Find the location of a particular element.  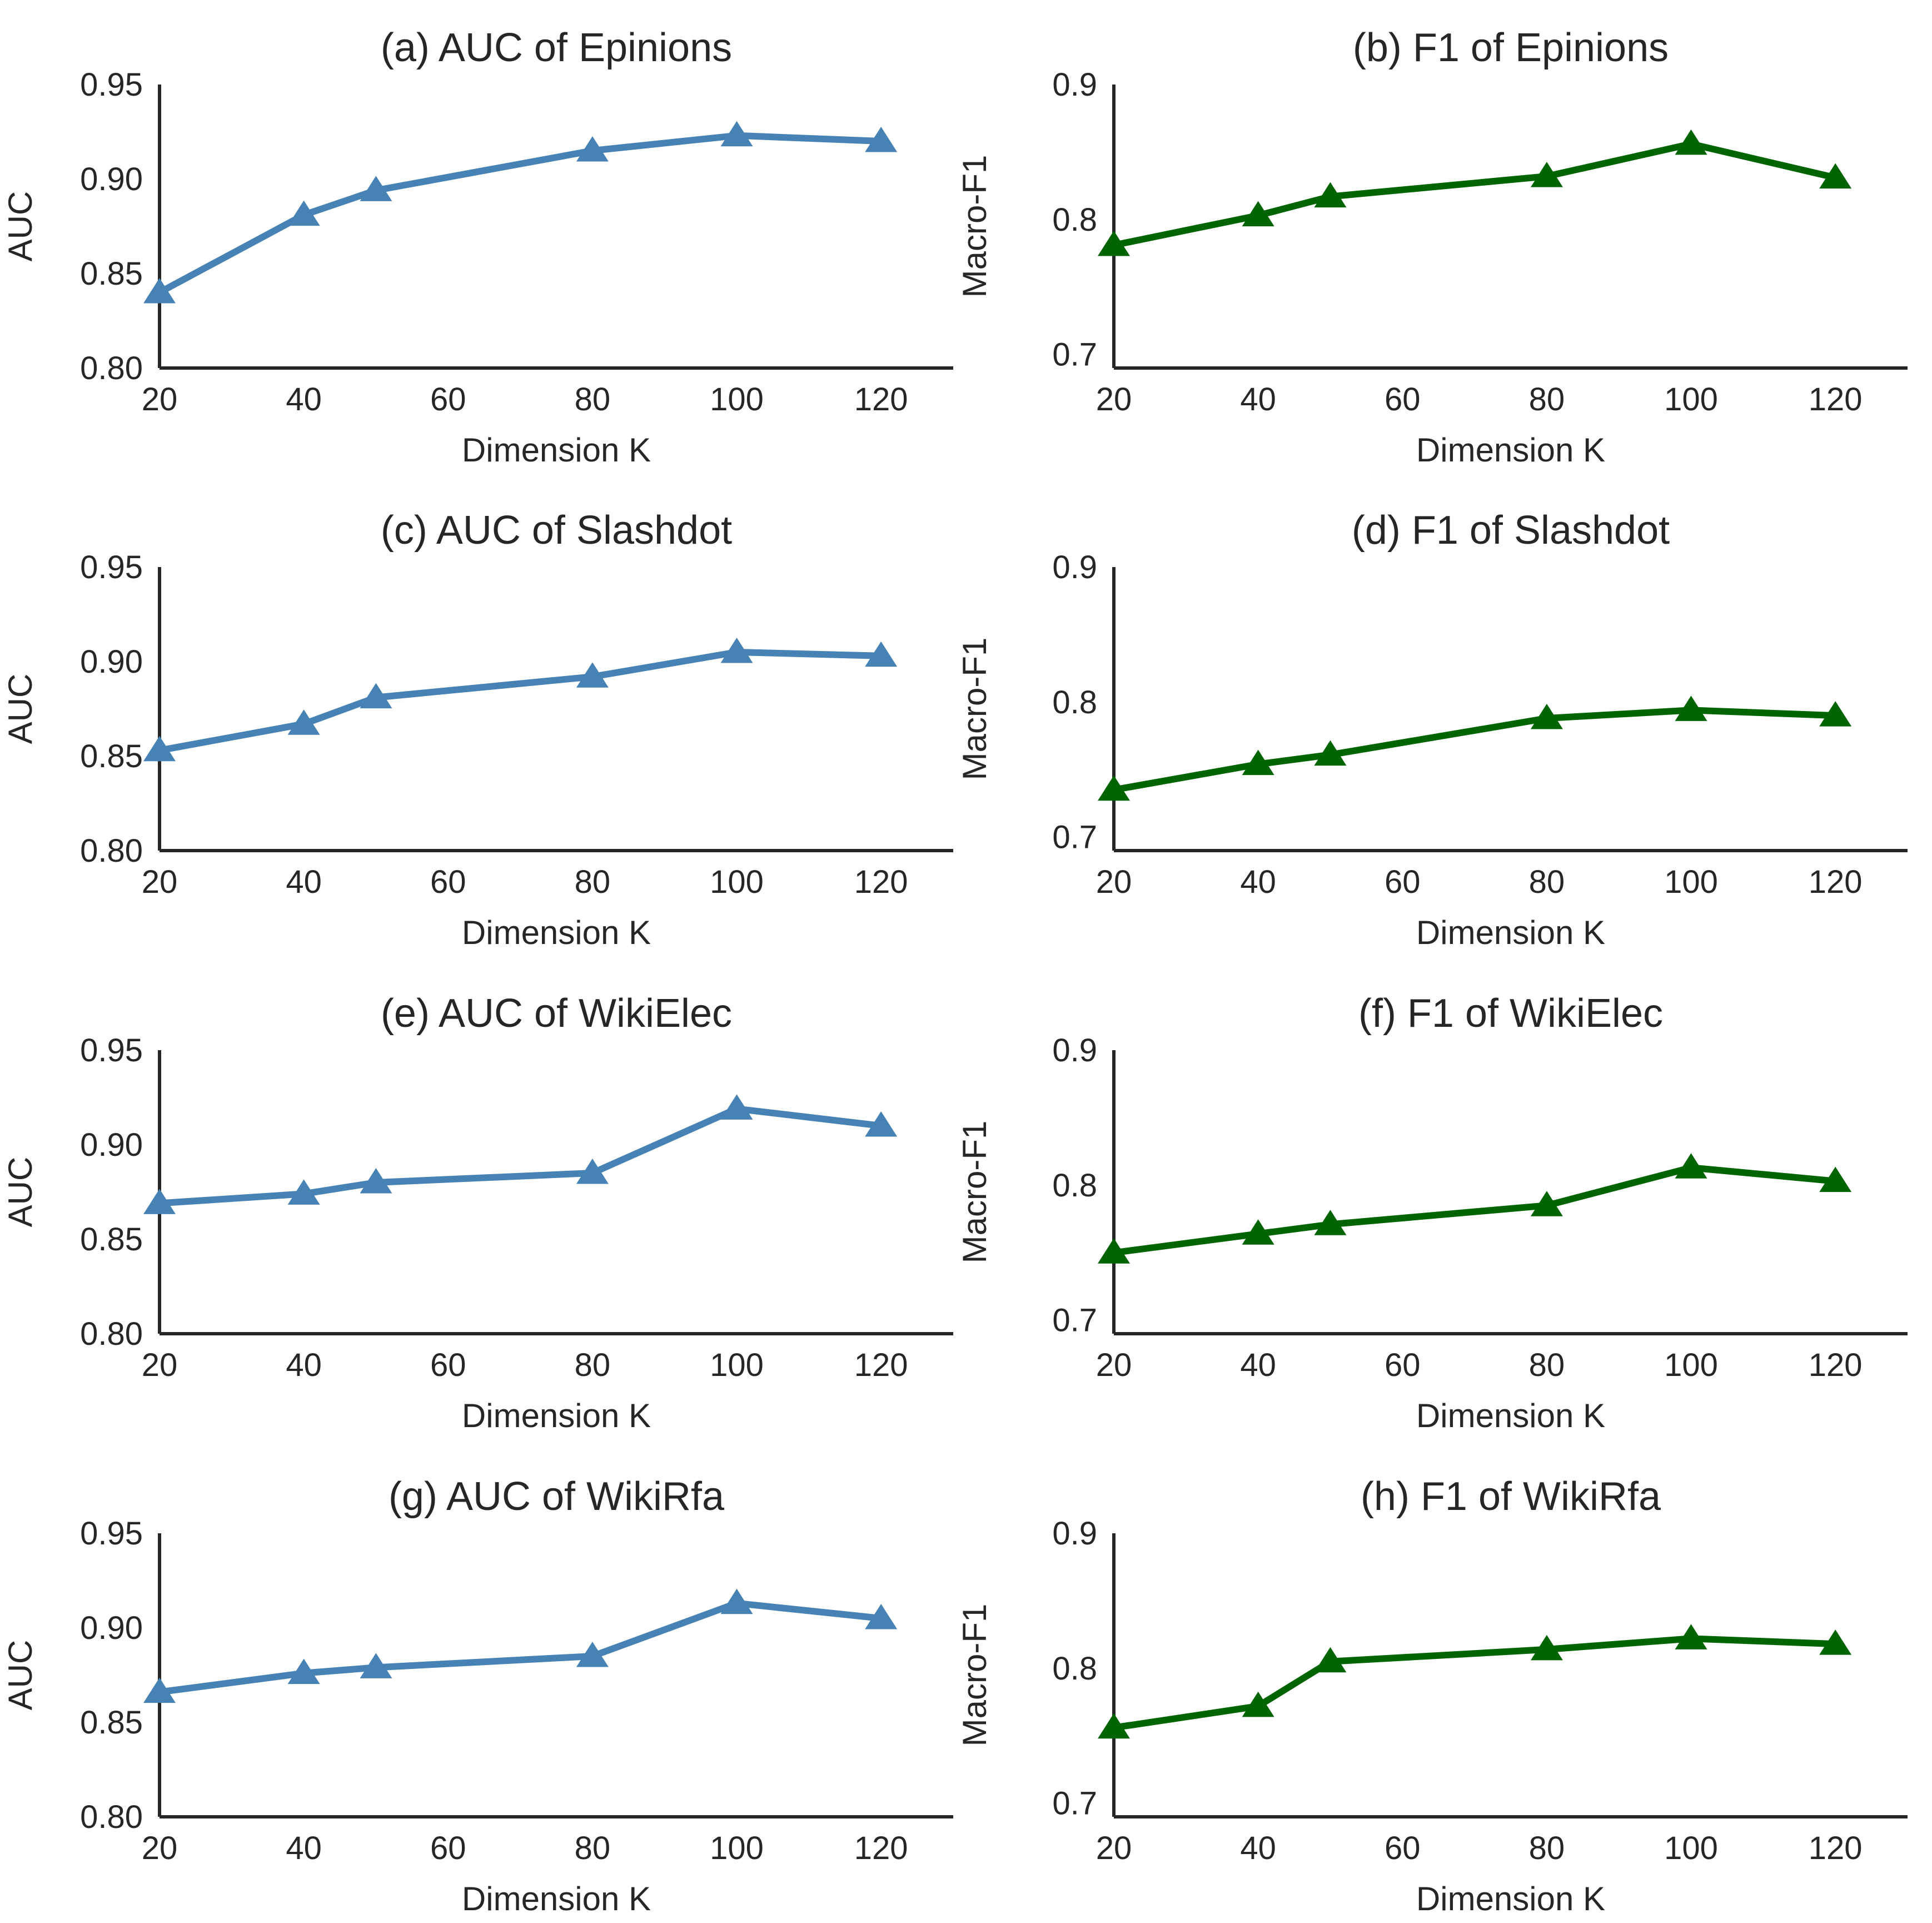

chart-title: (c) AUC of Slashdot is located at coordinates (556, 530).